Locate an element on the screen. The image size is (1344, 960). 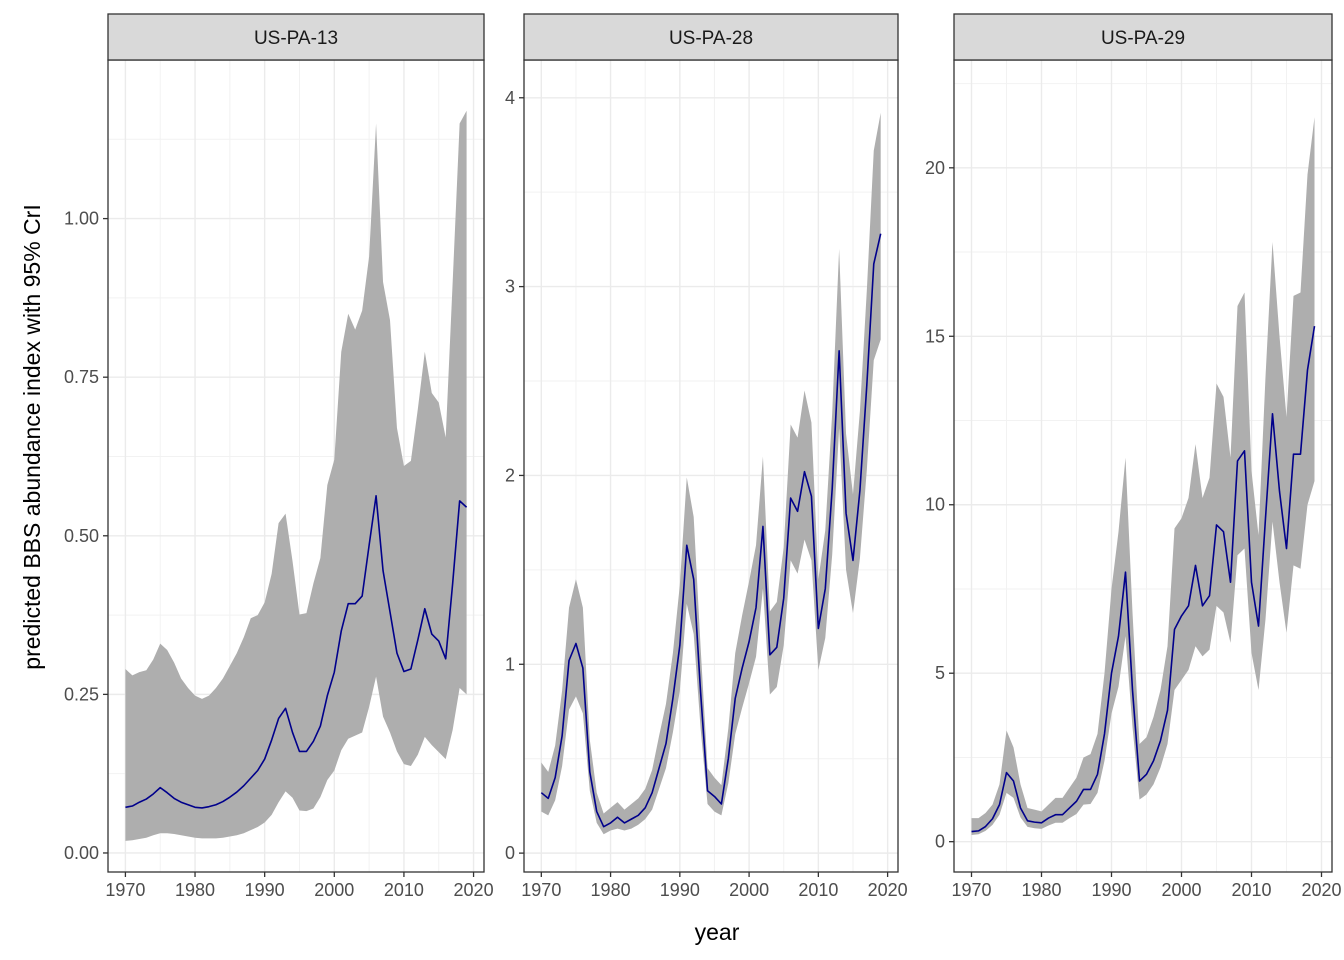
x-axis-title: year is located at coordinates (717, 932).